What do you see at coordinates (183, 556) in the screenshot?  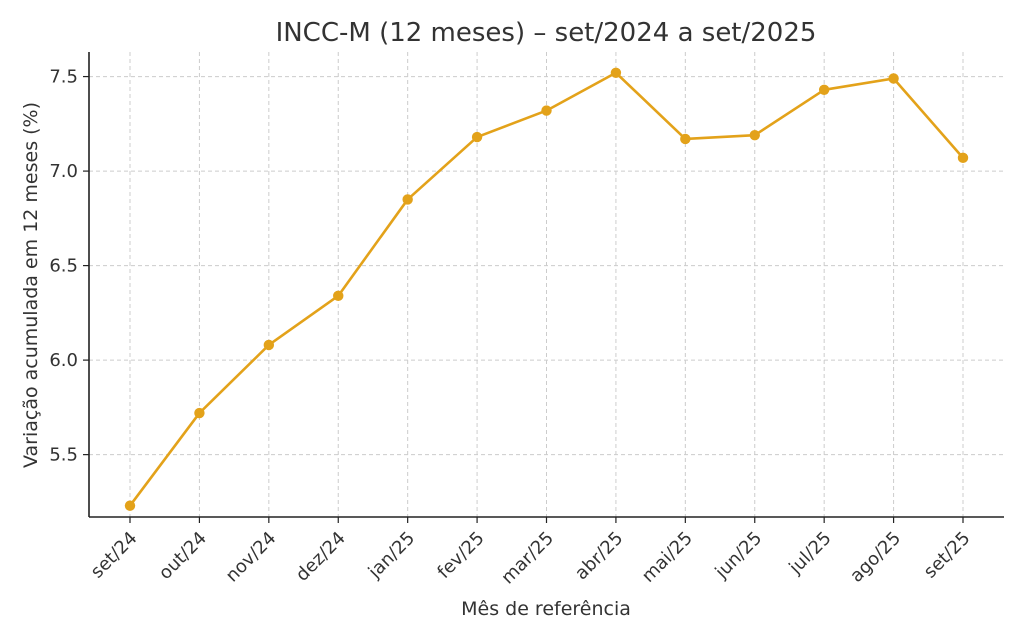 I see `x-tick-label: out/24` at bounding box center [183, 556].